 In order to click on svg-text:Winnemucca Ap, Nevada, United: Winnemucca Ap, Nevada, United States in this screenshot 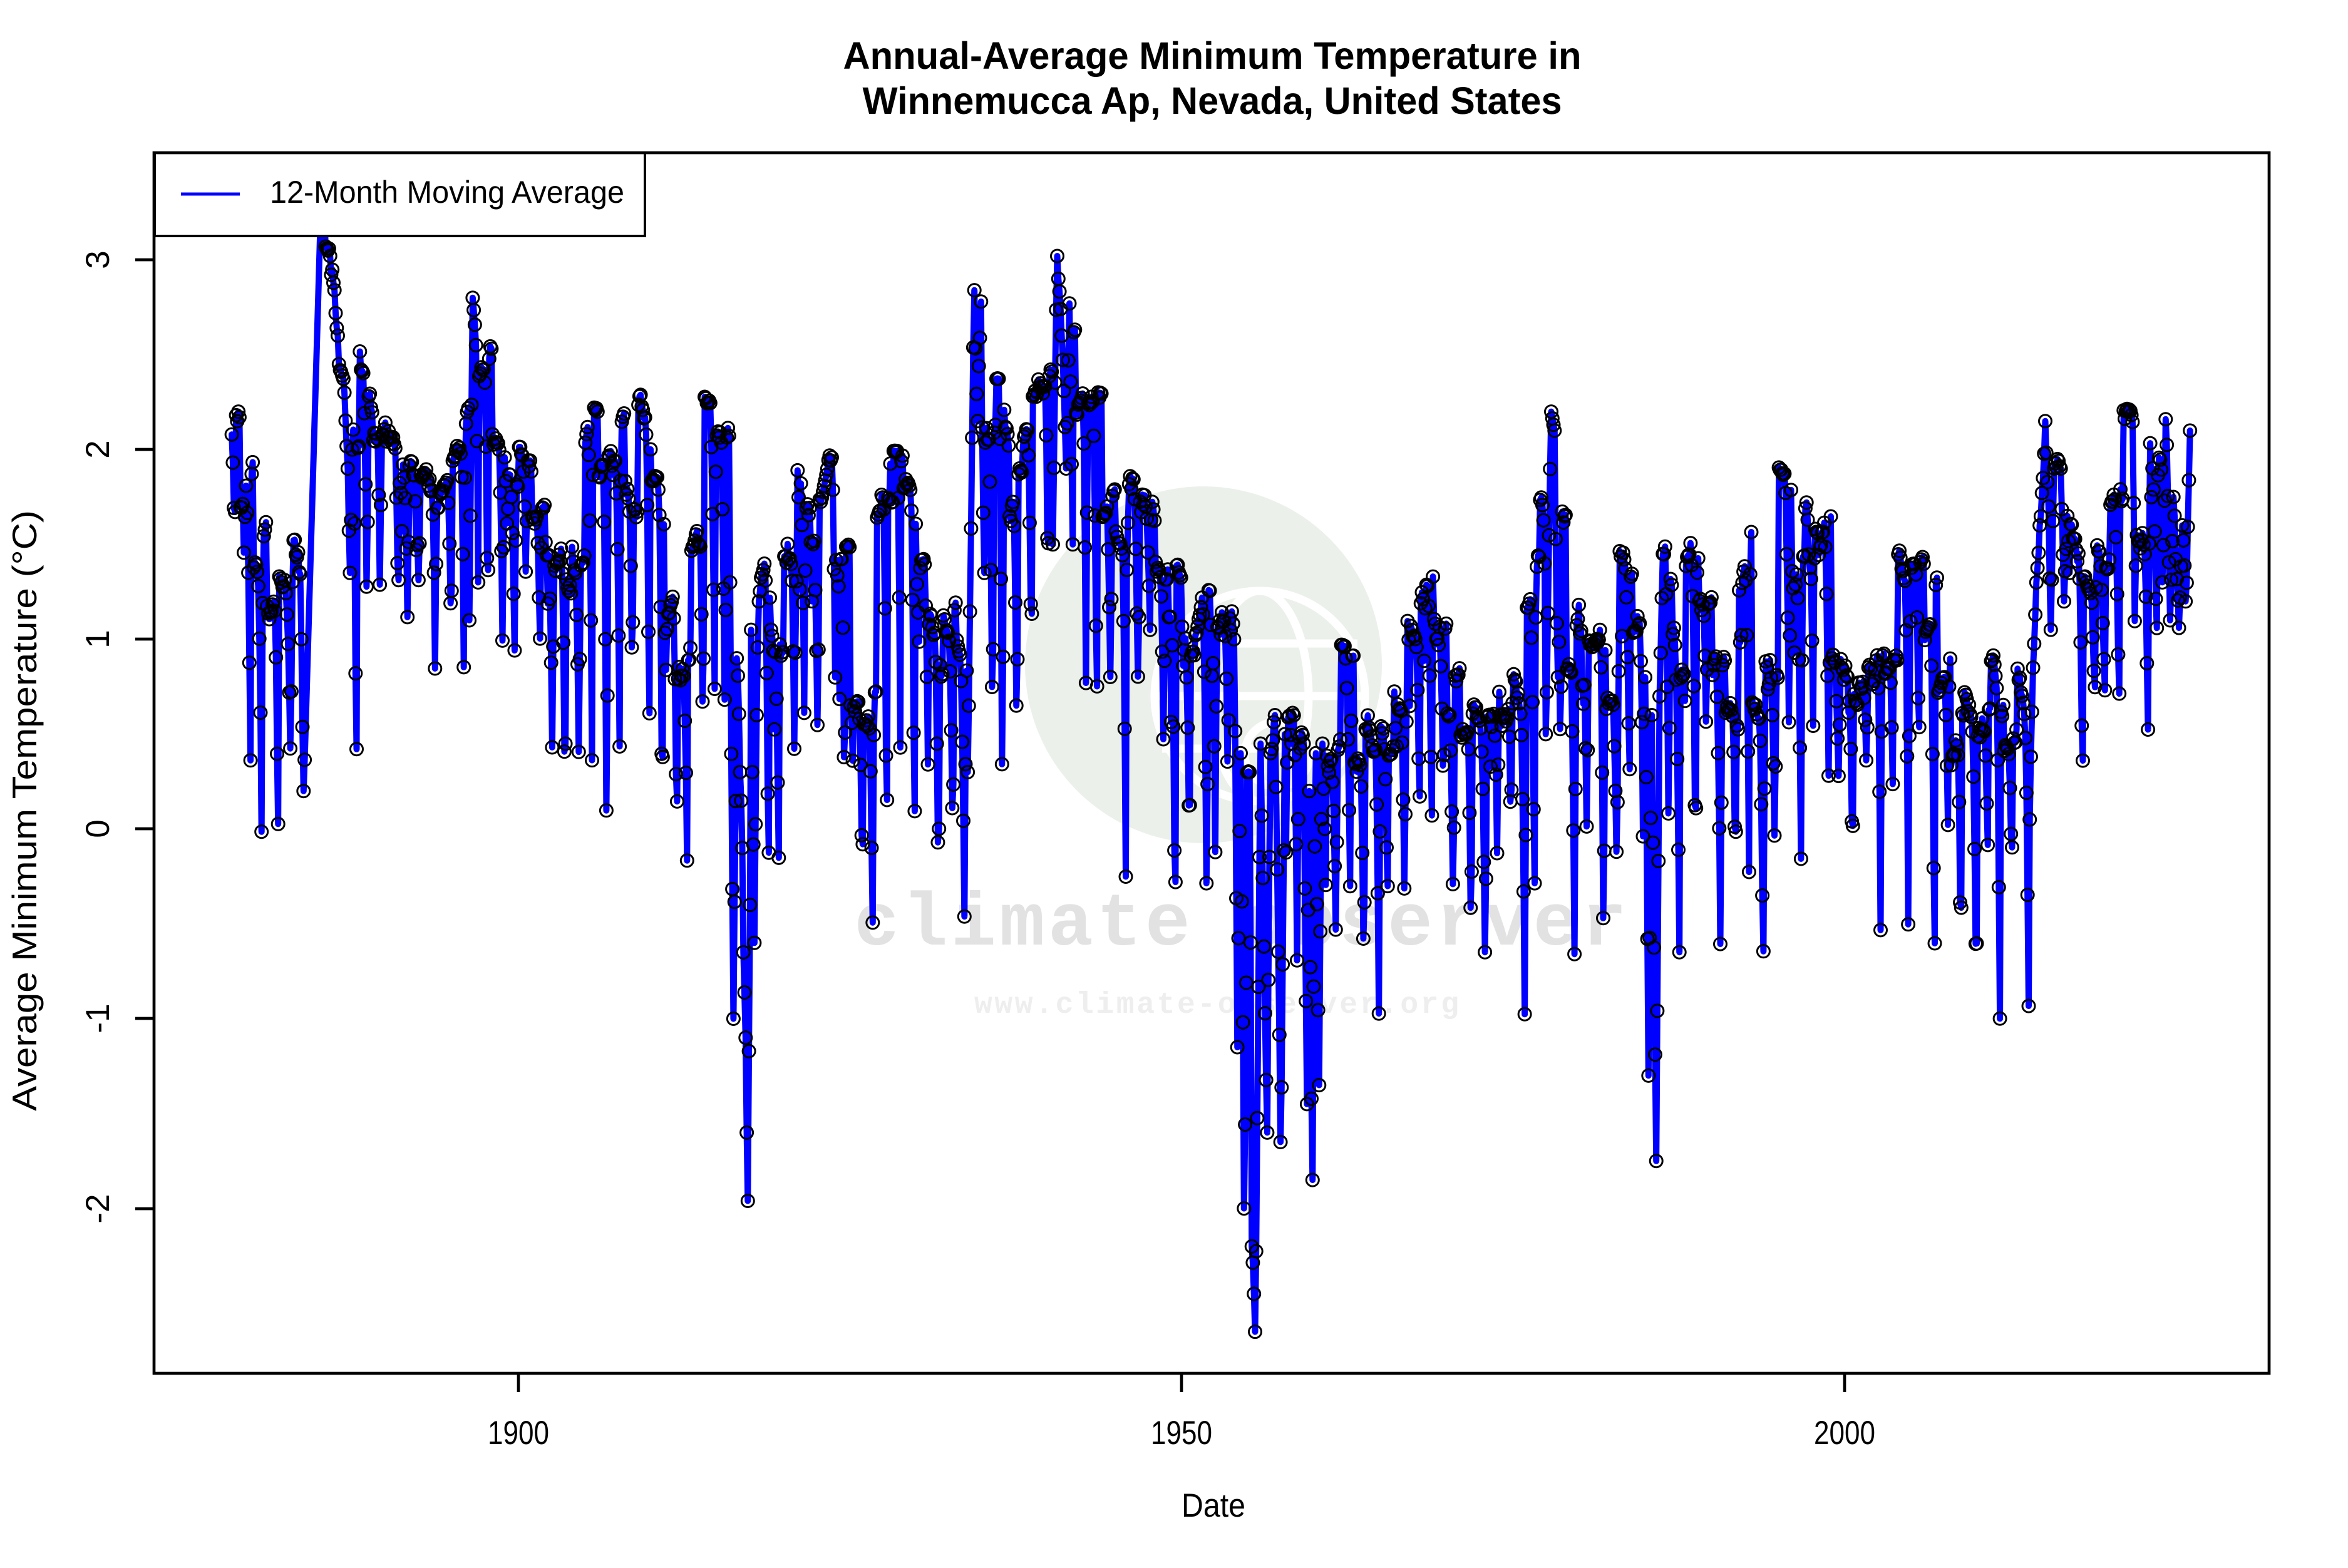, I will do `click(1212, 100)`.